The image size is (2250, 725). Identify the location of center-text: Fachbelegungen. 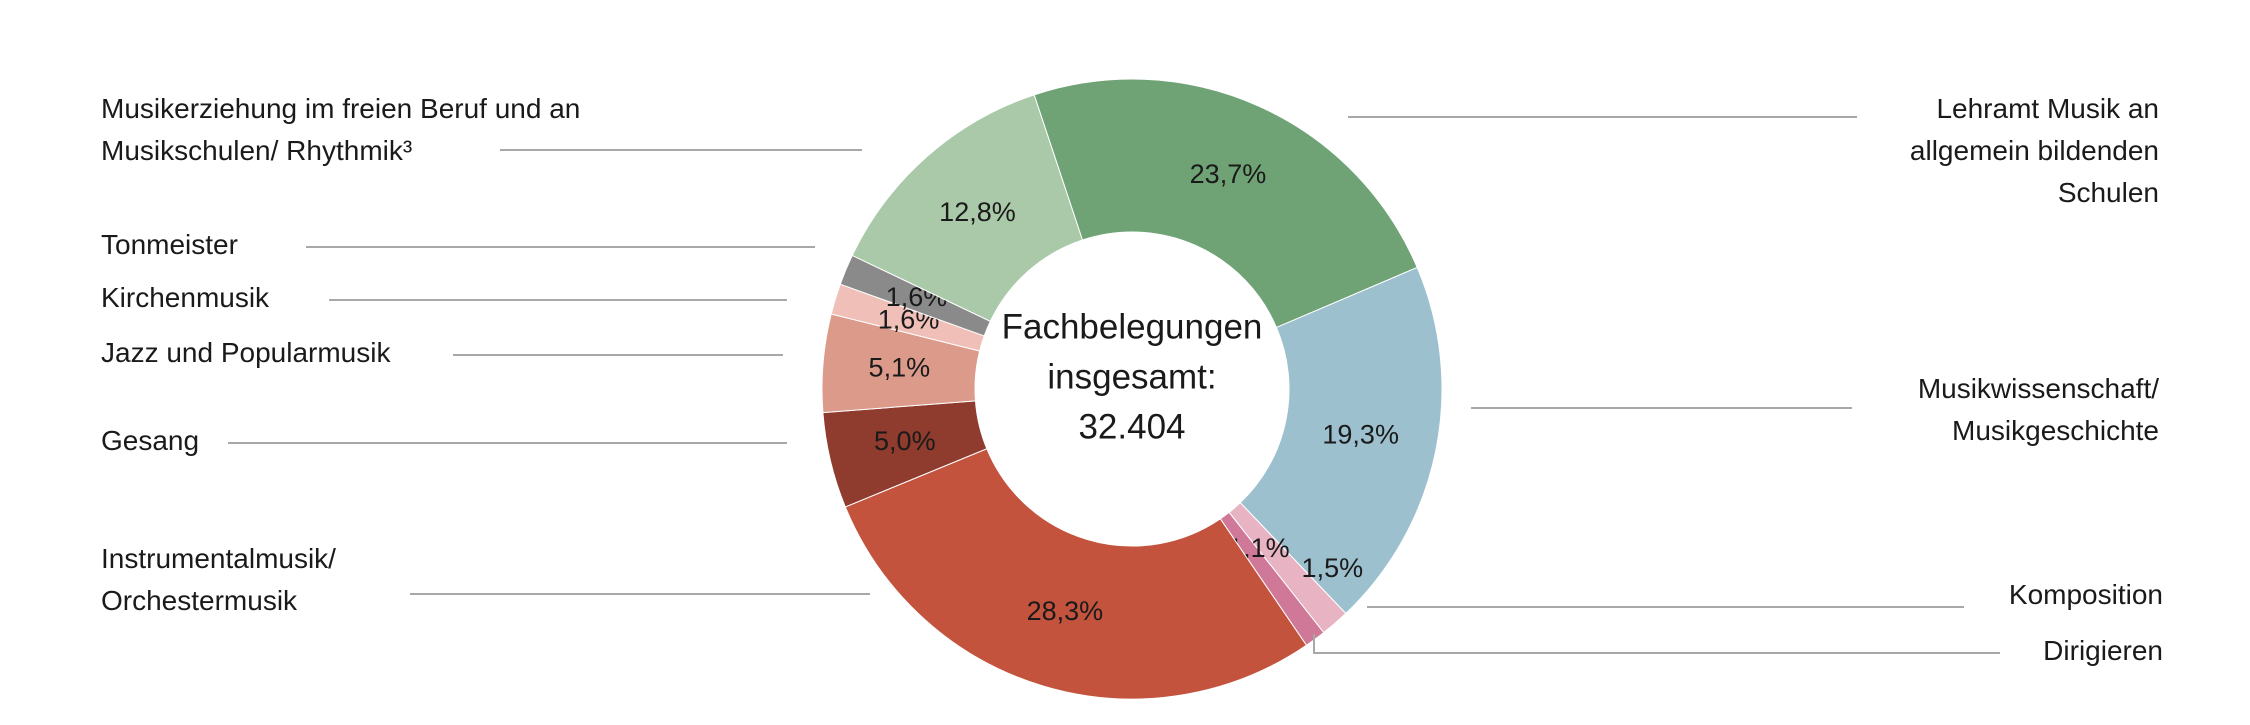
(1132, 326).